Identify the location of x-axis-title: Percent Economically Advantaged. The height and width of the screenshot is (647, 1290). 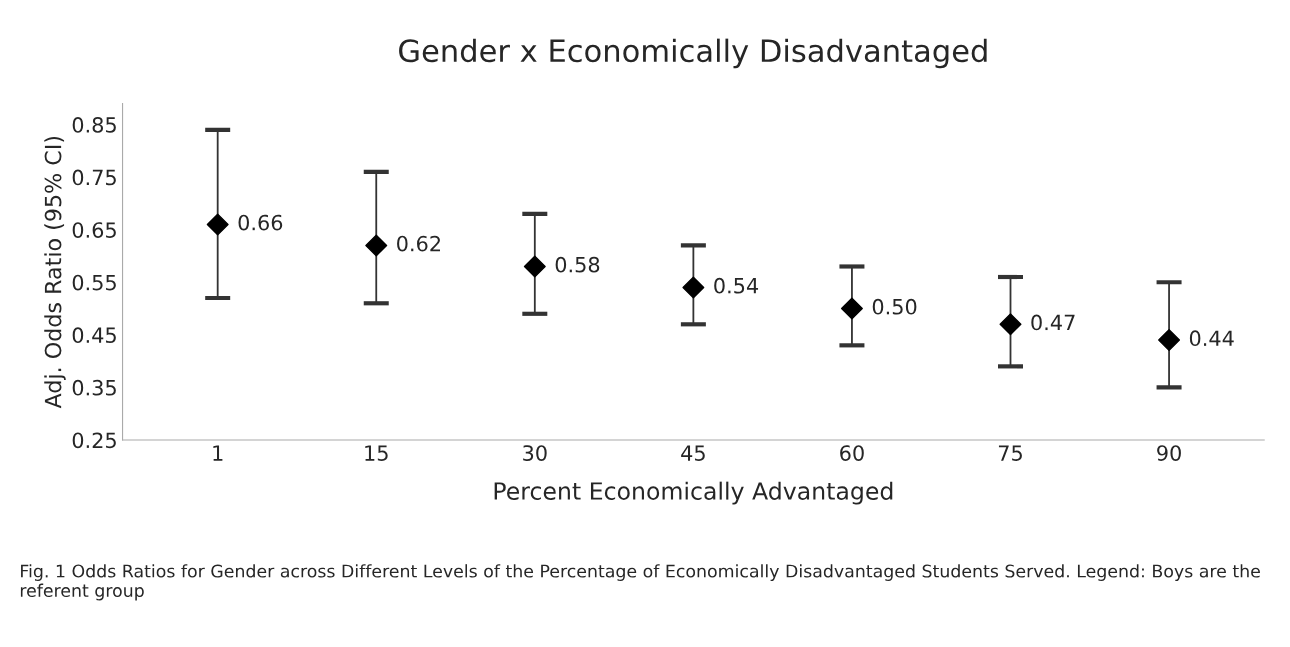
(693, 493).